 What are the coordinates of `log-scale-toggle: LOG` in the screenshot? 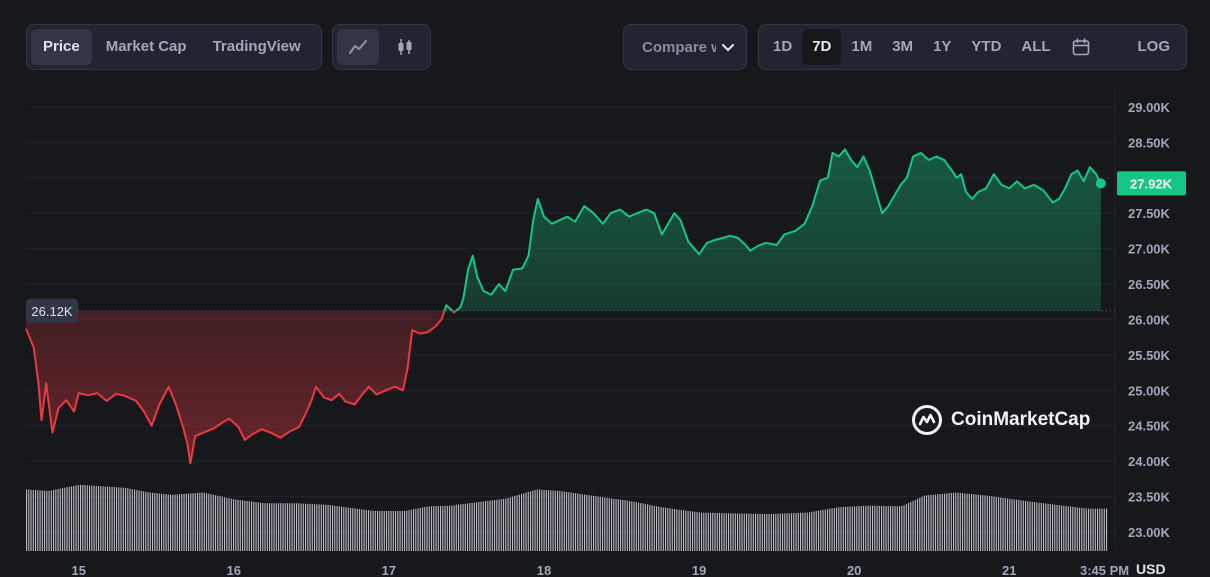 It's located at (1154, 46).